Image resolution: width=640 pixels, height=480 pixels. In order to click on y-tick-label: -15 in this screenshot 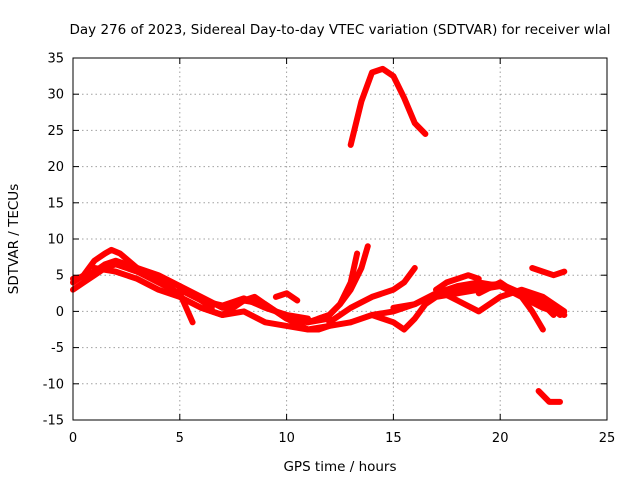, I will do `click(53, 421)`.